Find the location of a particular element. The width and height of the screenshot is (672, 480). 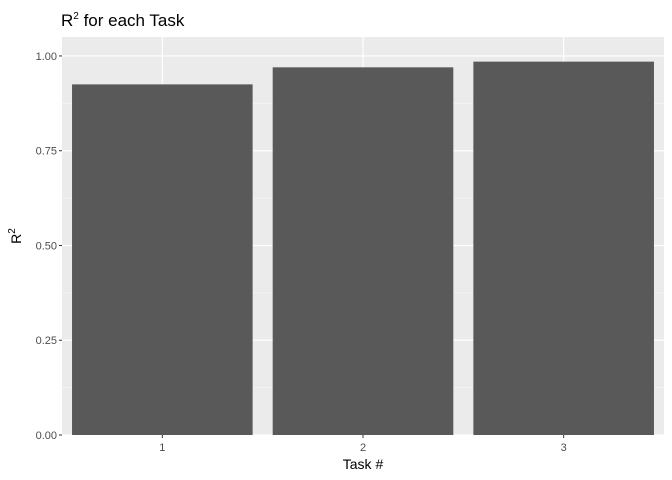

x-tick-label: 2 is located at coordinates (363, 448).